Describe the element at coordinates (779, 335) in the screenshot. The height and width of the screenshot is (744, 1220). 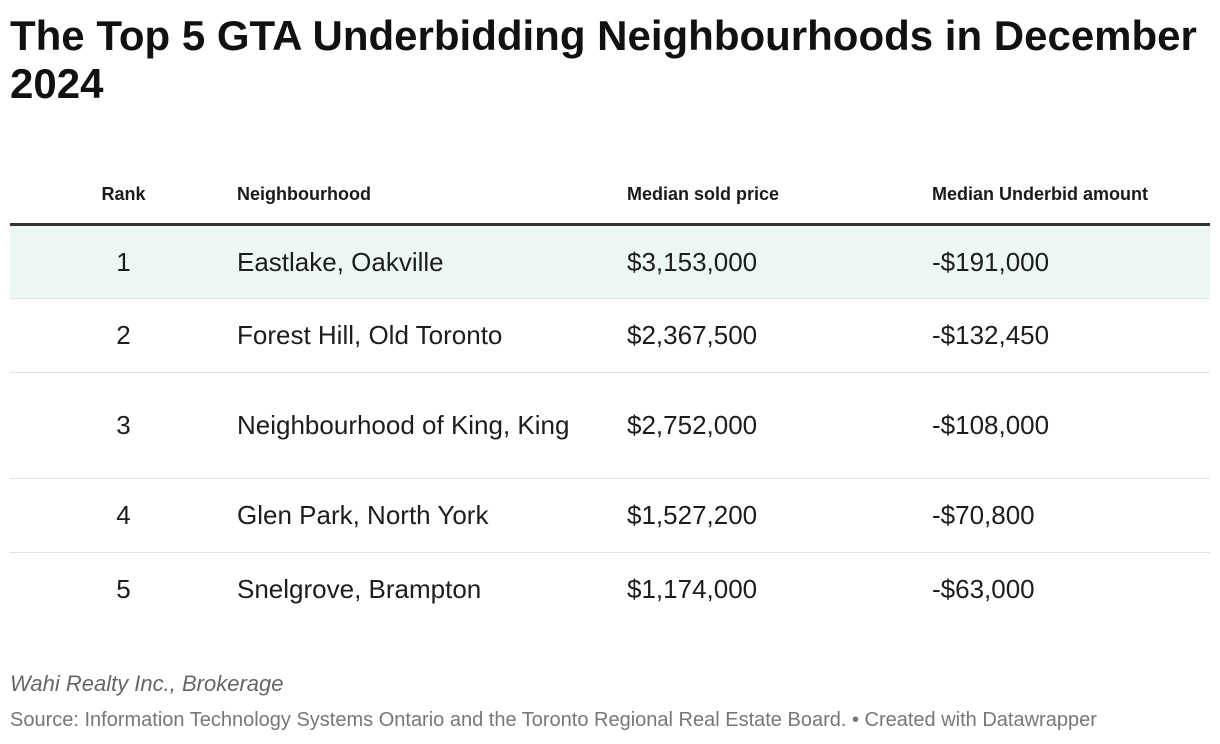
I see `median-sold-price-cell: $2,367,500` at that location.